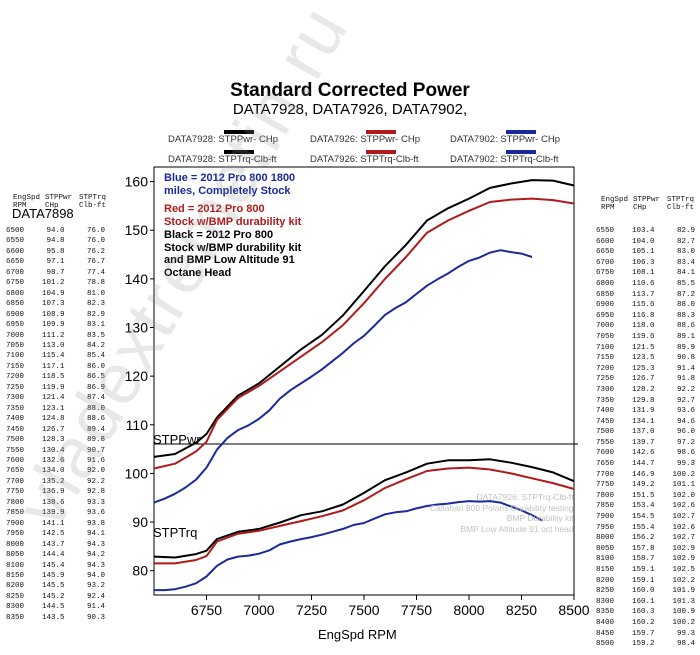  Describe the element at coordinates (140, 571) in the screenshot. I see `y-tick-label: 80` at that location.